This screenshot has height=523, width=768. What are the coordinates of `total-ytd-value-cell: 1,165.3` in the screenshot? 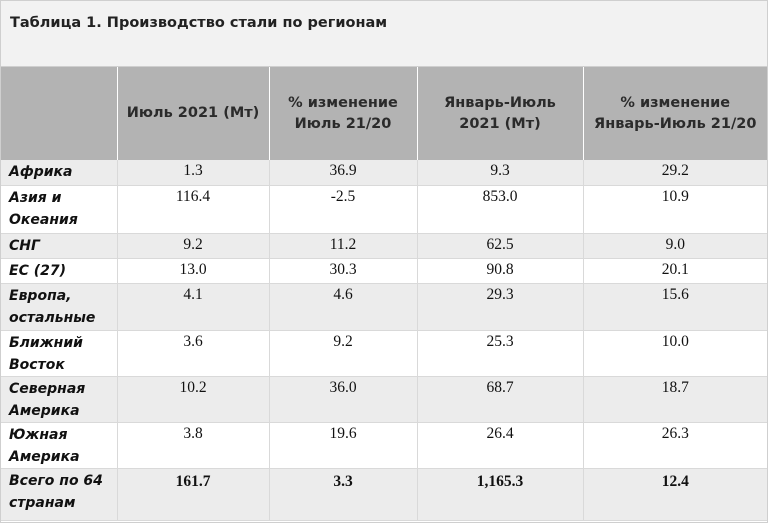 It's located at (500, 494).